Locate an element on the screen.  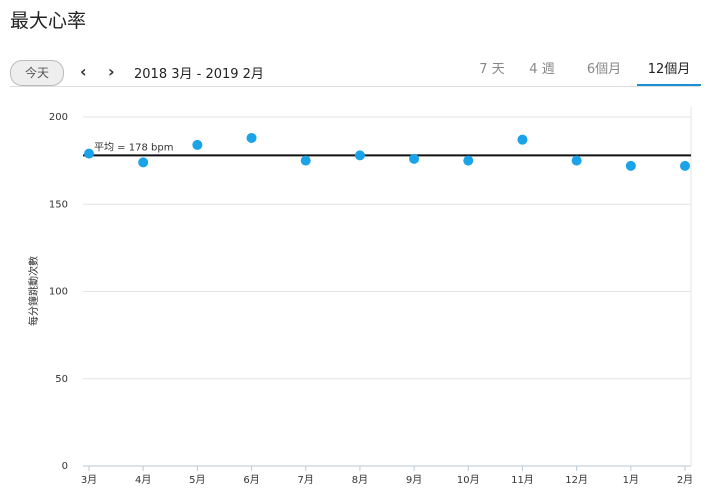
x-tick-label: 2月 is located at coordinates (685, 480).